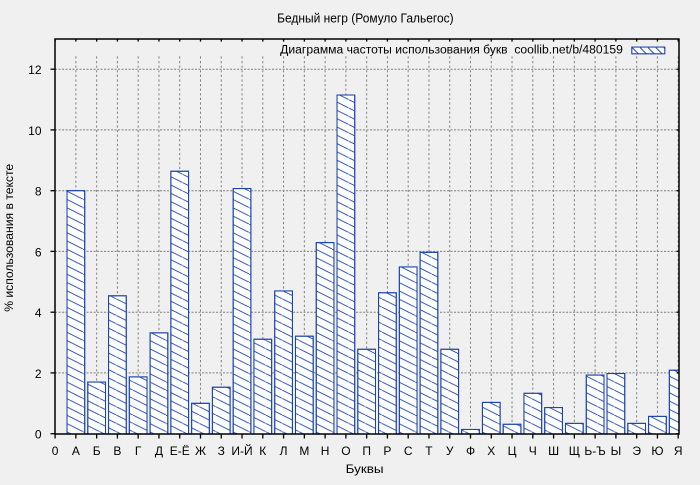 This screenshot has height=485, width=700. I want to click on svg-text: % использования в тексте, so click(9, 237).